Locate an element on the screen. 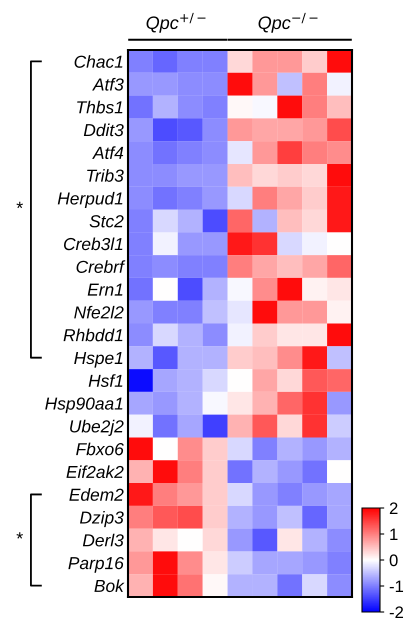 The image size is (411, 622). y-tick-label: Parp16 is located at coordinates (96, 564).